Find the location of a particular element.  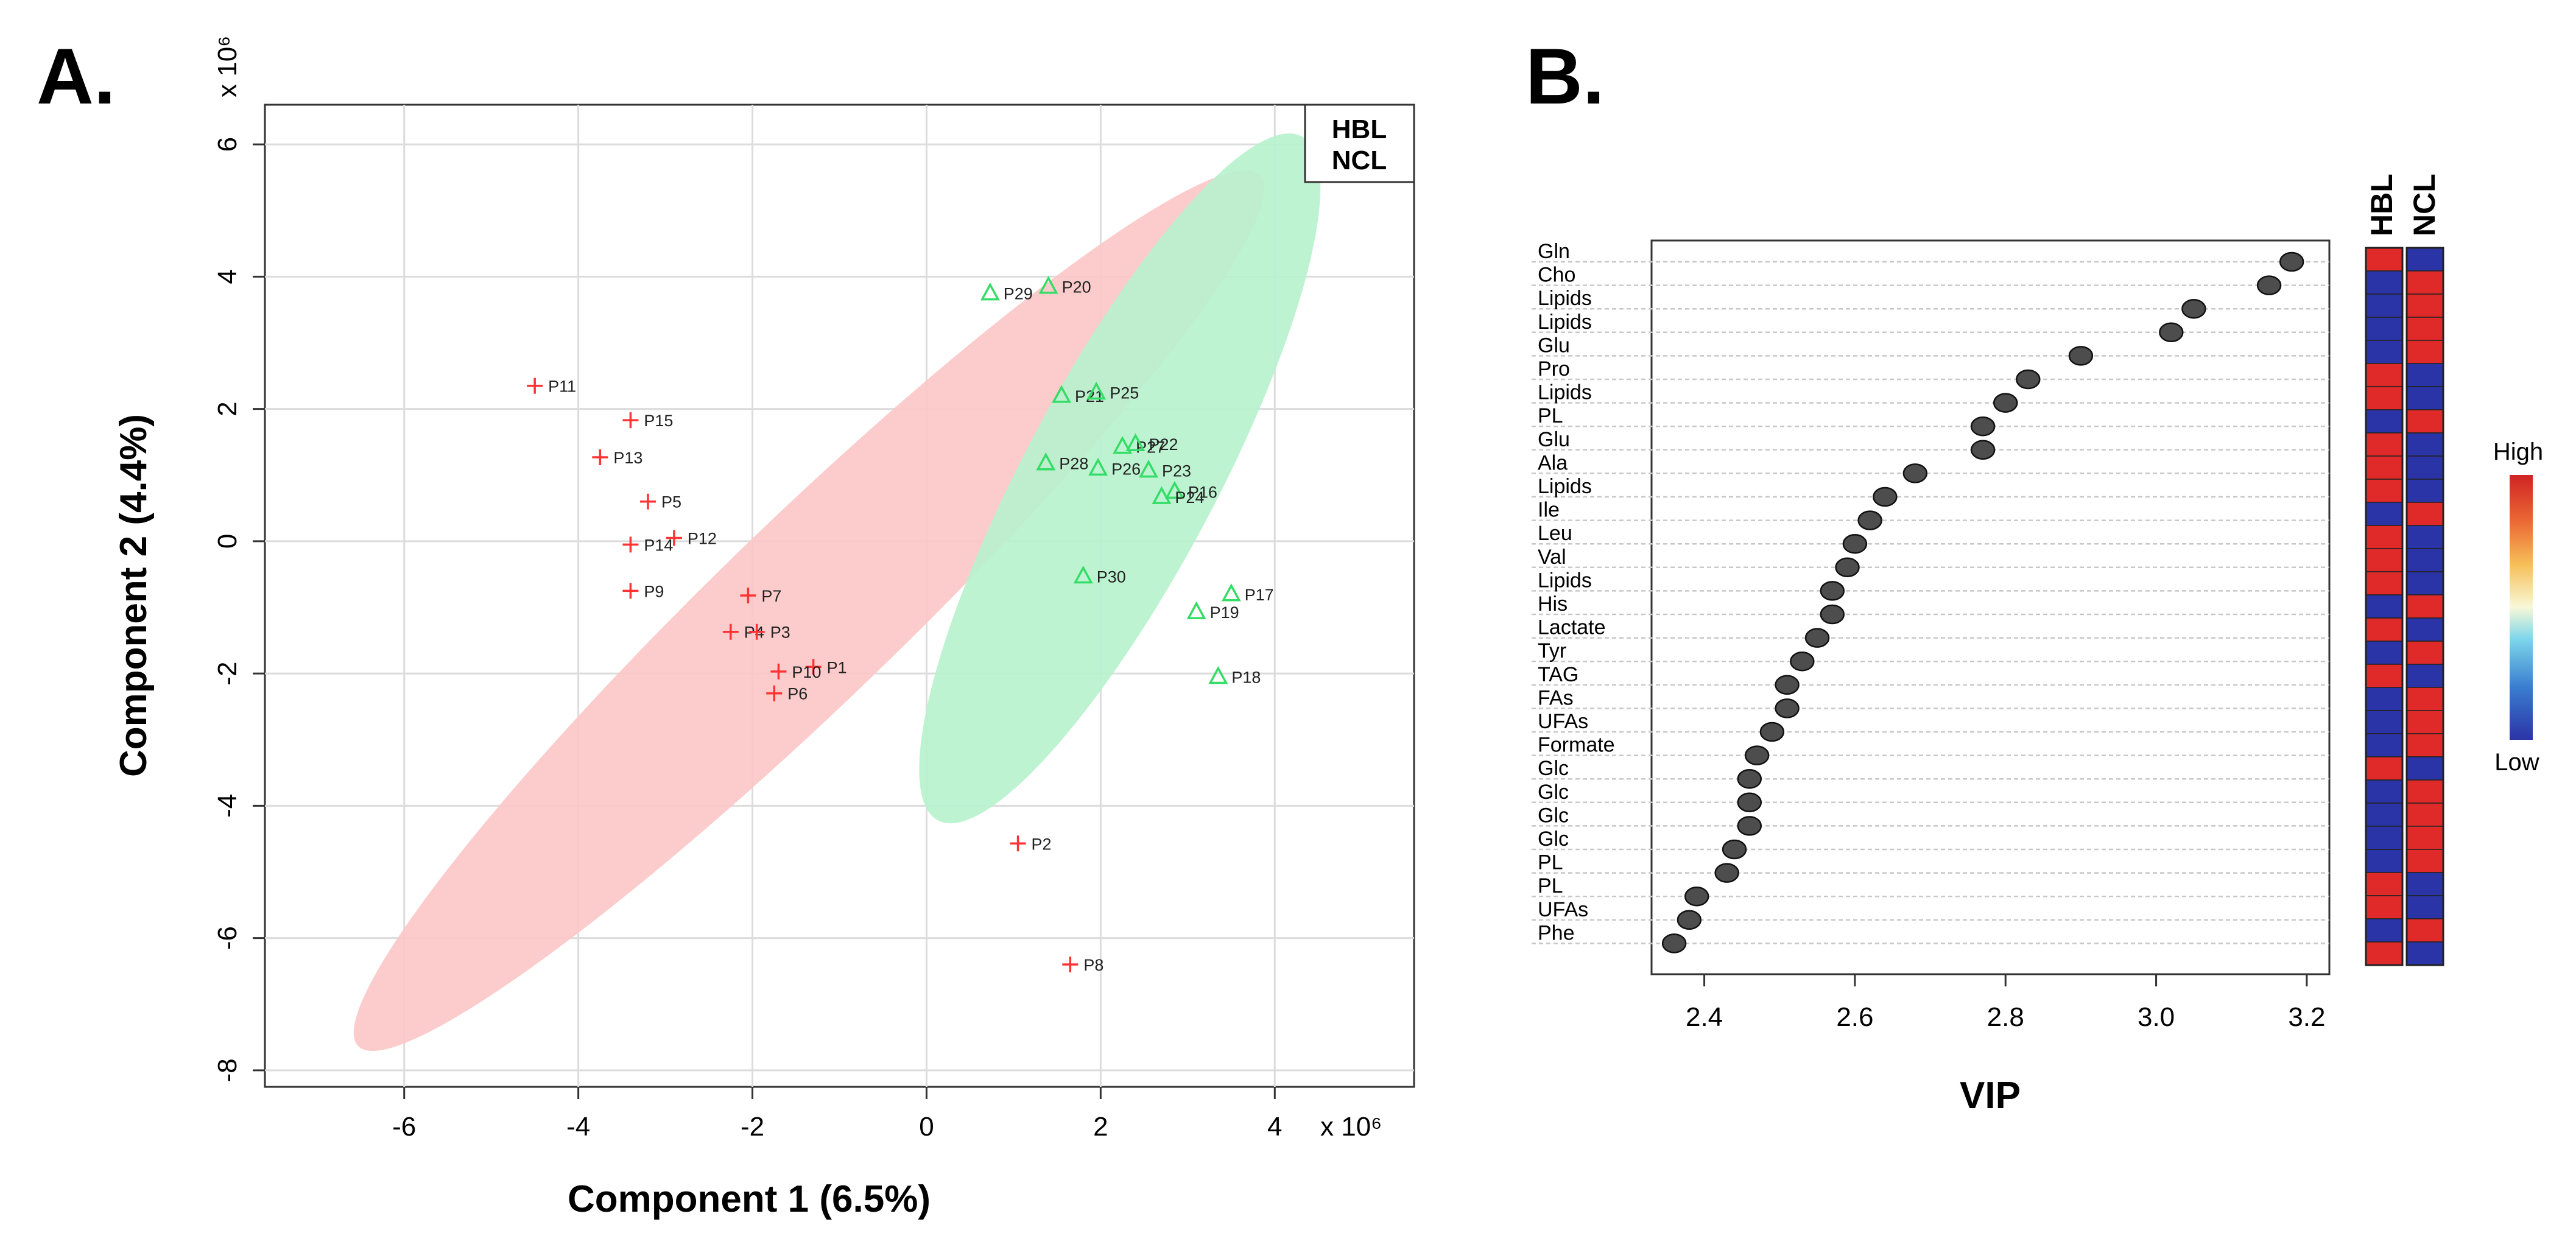

point-label: P14 is located at coordinates (658, 545).